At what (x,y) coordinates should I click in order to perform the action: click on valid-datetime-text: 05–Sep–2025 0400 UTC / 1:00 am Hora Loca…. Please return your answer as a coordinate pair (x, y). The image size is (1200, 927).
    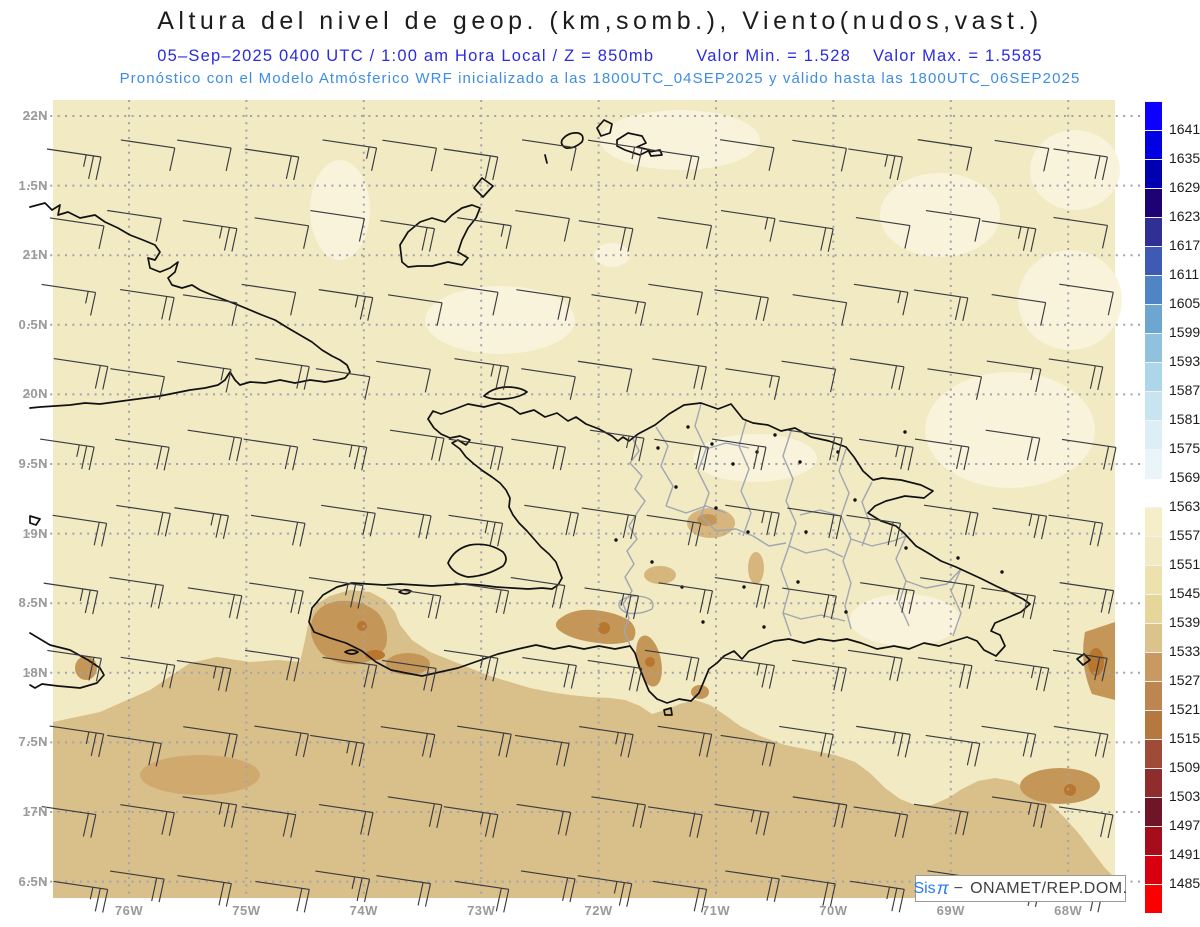
    Looking at the image, I should click on (406, 56).